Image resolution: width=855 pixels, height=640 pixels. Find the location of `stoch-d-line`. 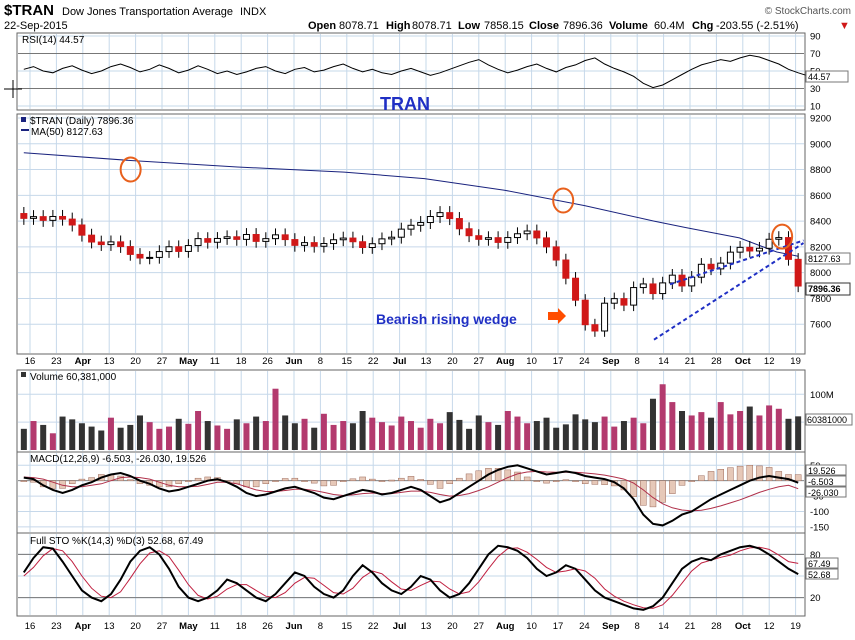

stoch-d-line is located at coordinates (411, 577).